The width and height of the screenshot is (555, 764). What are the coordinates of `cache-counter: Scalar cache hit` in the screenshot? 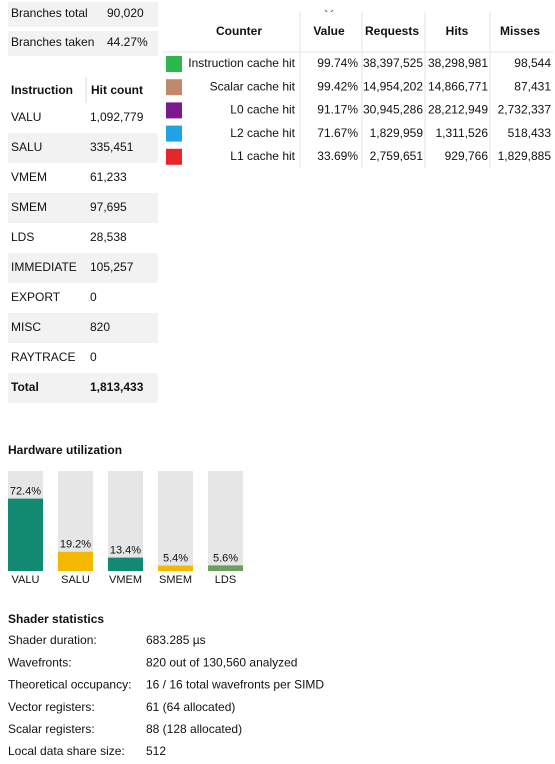 It's located at (253, 86).